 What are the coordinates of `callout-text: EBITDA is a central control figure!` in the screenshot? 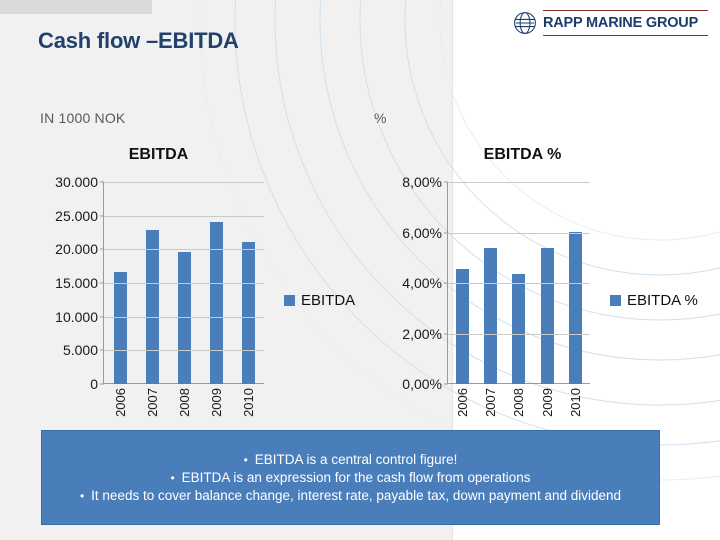 It's located at (356, 459).